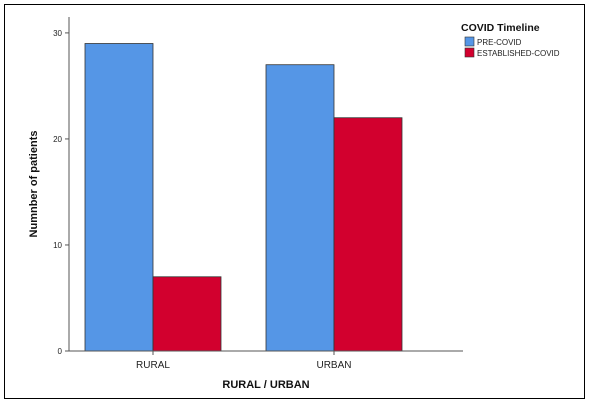  I want to click on x-tick-label: RURAL, so click(153, 365).